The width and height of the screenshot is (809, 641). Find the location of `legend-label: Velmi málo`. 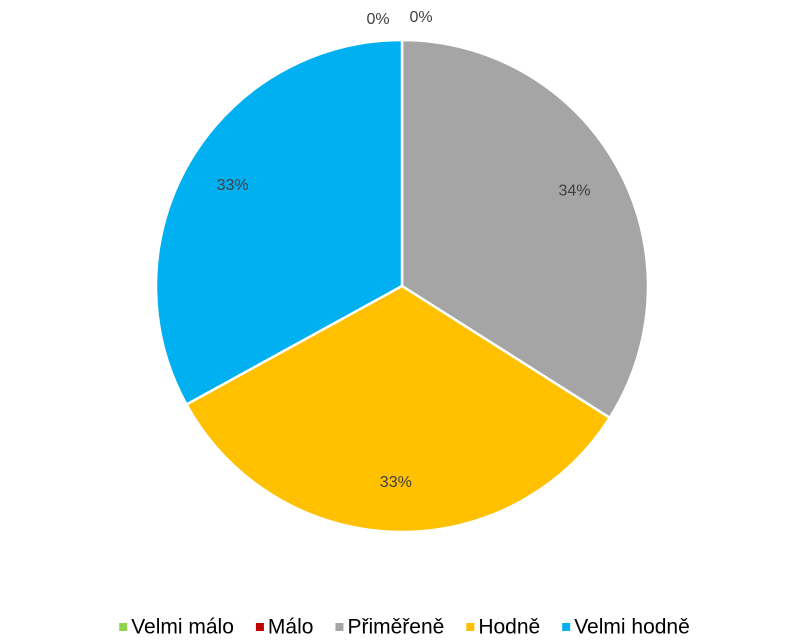

legend-label: Velmi málo is located at coordinates (182, 627).